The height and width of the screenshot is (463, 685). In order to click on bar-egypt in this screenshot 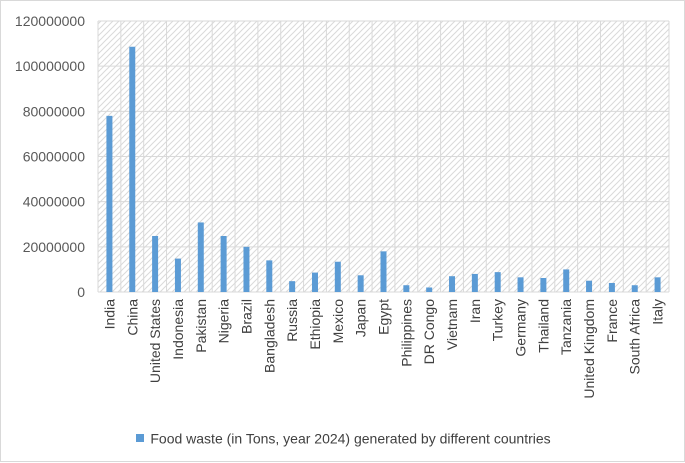, I will do `click(383, 271)`.